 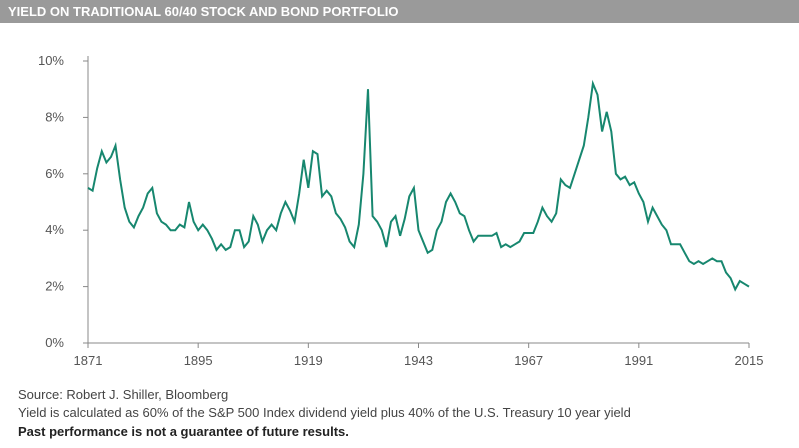 What do you see at coordinates (88, 360) in the screenshot?
I see `x-tick-label: 1871` at bounding box center [88, 360].